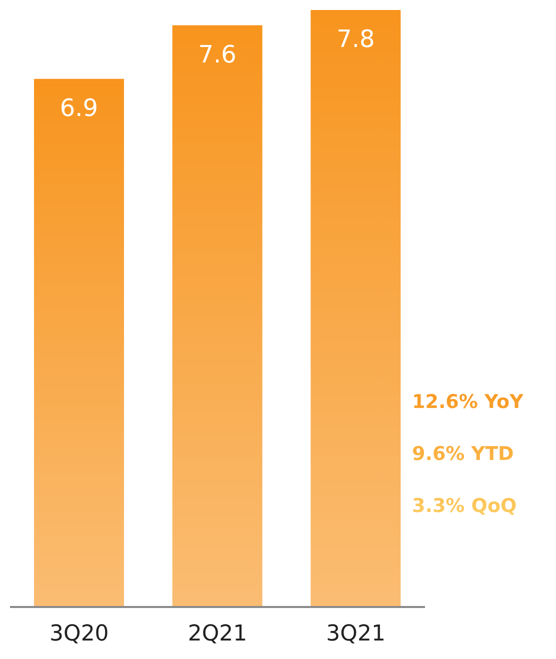  What do you see at coordinates (218, 634) in the screenshot?
I see `x-tick-label: 2Q21` at bounding box center [218, 634].